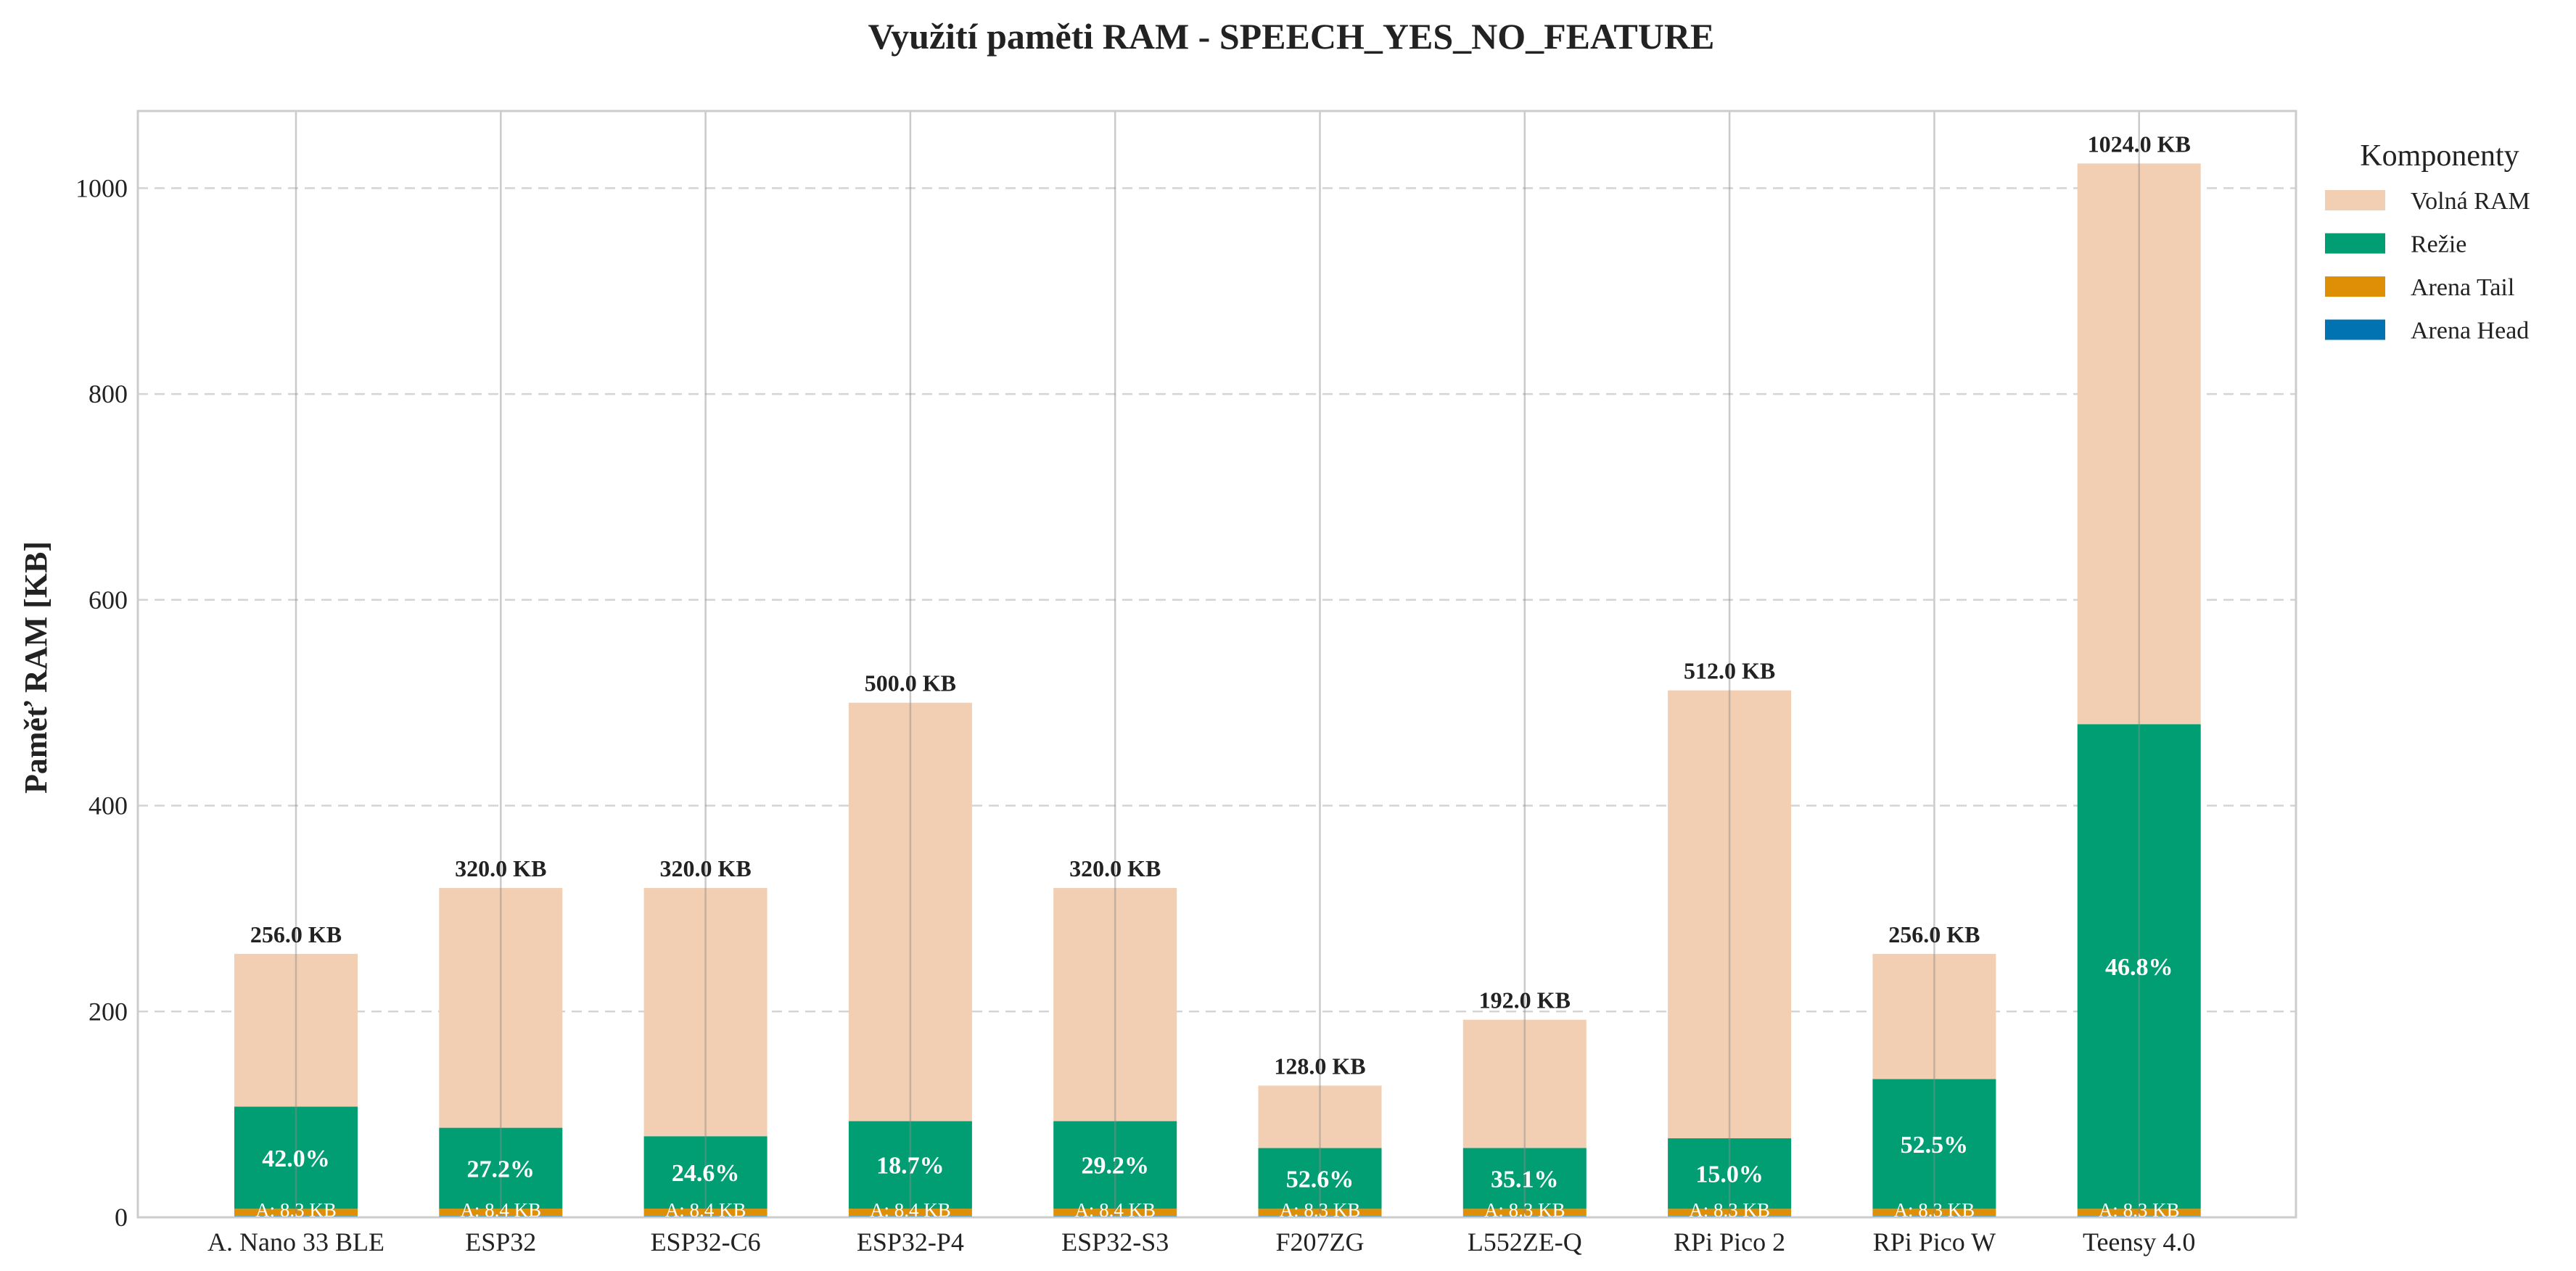 The width and height of the screenshot is (2576, 1271). Describe the element at coordinates (2439, 156) in the screenshot. I see `legend-title: Komponenty` at that location.